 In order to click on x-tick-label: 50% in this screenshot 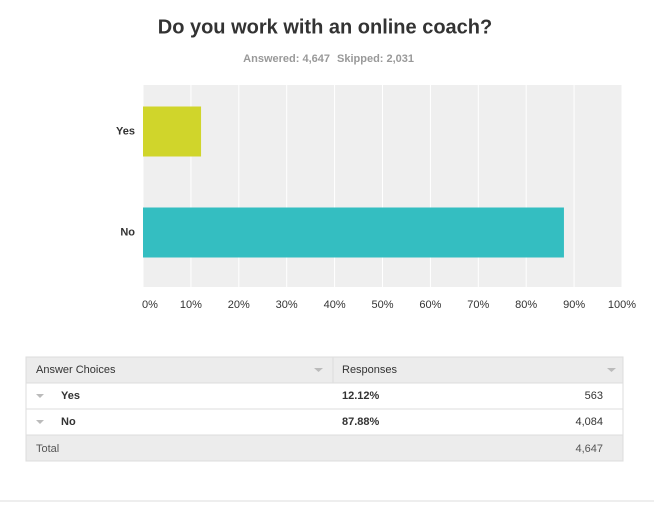, I will do `click(382, 305)`.